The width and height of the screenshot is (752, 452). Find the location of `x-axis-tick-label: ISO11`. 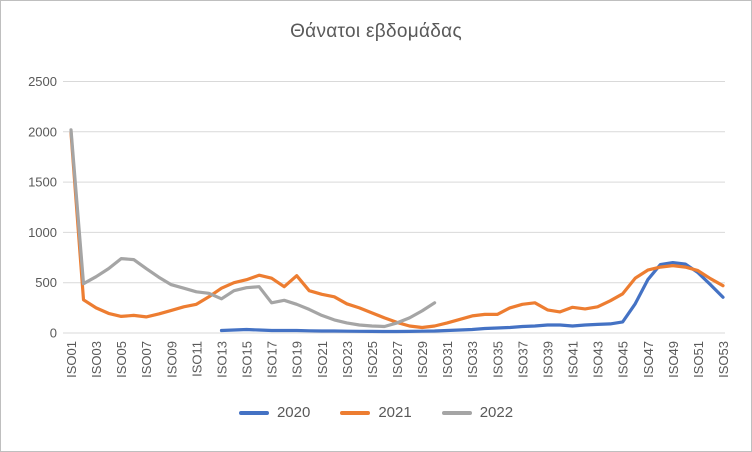

x-axis-tick-label: ISO11 is located at coordinates (196, 359).